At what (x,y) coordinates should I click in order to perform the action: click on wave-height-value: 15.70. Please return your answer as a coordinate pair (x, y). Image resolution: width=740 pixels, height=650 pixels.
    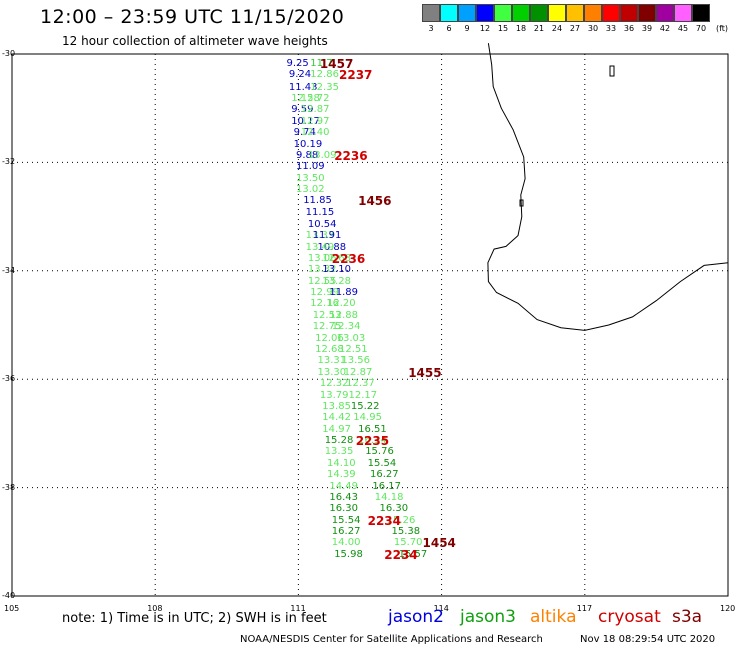
    Looking at the image, I should click on (408, 543).